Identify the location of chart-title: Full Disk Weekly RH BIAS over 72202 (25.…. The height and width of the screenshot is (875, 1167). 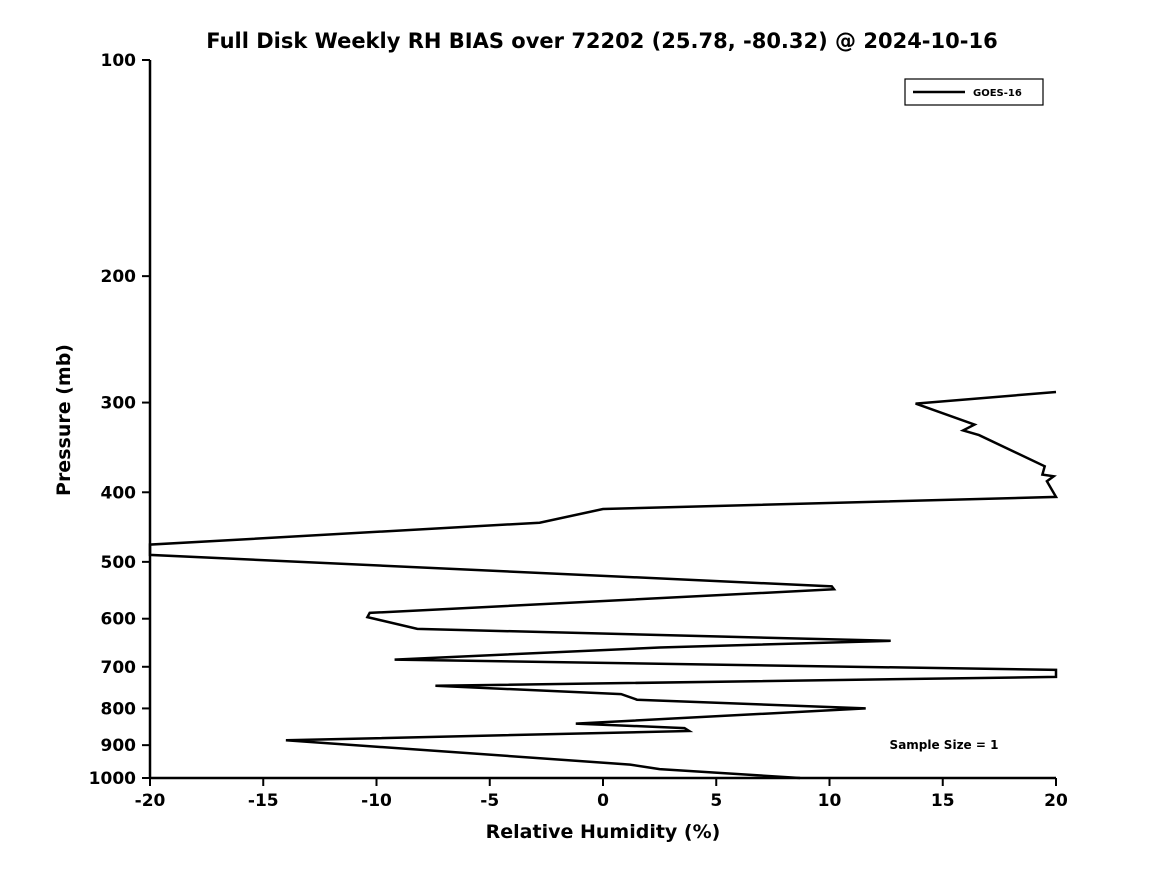
(601, 41).